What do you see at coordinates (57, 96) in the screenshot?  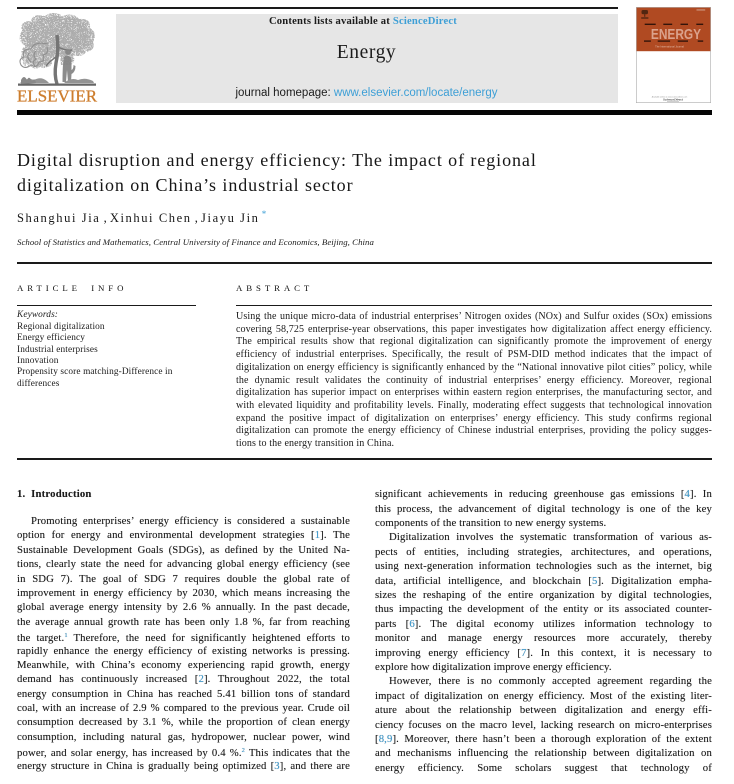 I see `svg-text: ELSEVIER` at bounding box center [57, 96].